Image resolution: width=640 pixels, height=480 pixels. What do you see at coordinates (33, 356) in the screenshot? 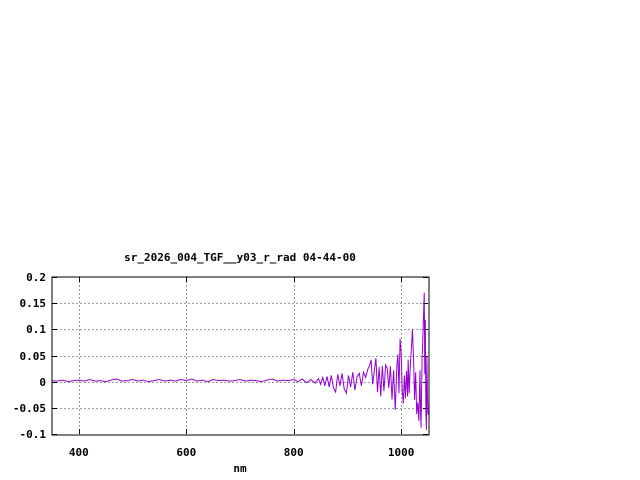
I see `y-tick-label: 0.05` at bounding box center [33, 356].